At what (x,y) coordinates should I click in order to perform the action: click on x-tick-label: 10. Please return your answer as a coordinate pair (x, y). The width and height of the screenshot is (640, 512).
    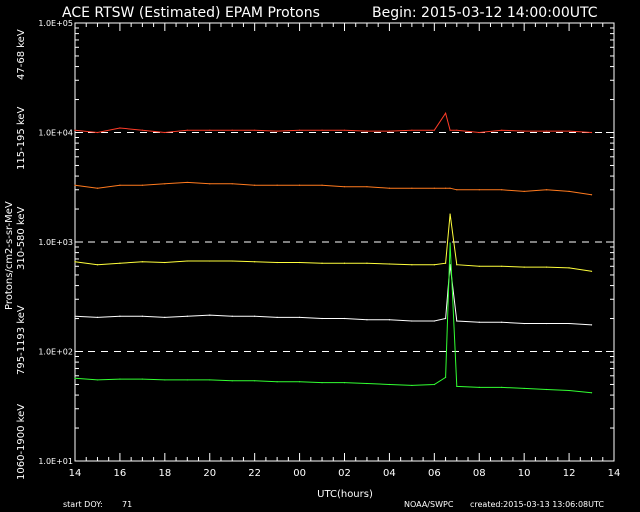
    Looking at the image, I should click on (524, 473).